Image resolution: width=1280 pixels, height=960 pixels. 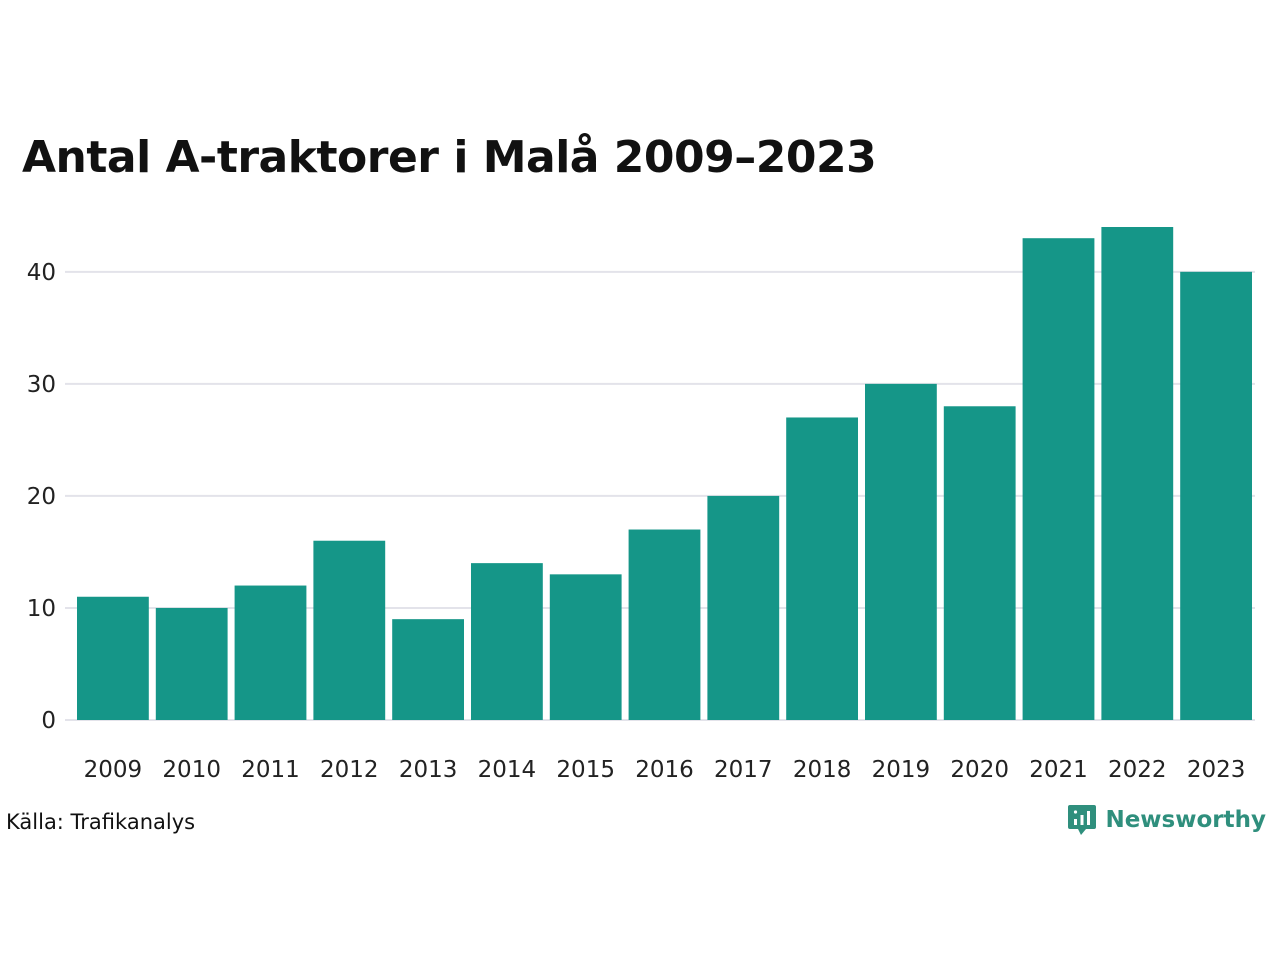 I want to click on x-tick-label: 2021, so click(x=1058, y=770).